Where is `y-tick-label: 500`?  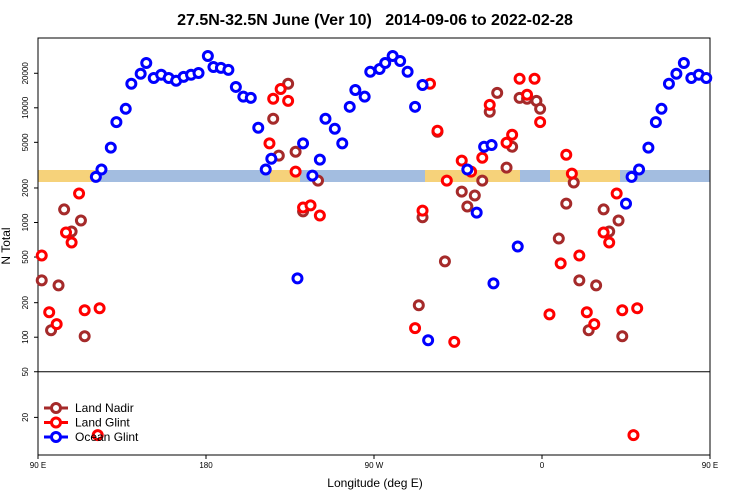
y-tick-label: 500 is located at coordinates (25, 257).